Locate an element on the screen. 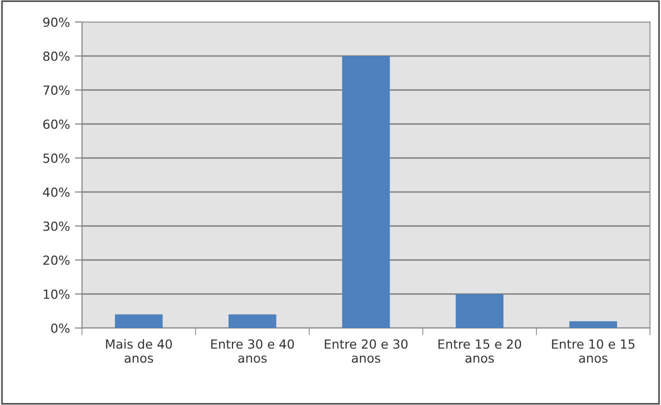 This screenshot has height=405, width=661. x-tick-label: Mais de 40 anos is located at coordinates (139, 351).